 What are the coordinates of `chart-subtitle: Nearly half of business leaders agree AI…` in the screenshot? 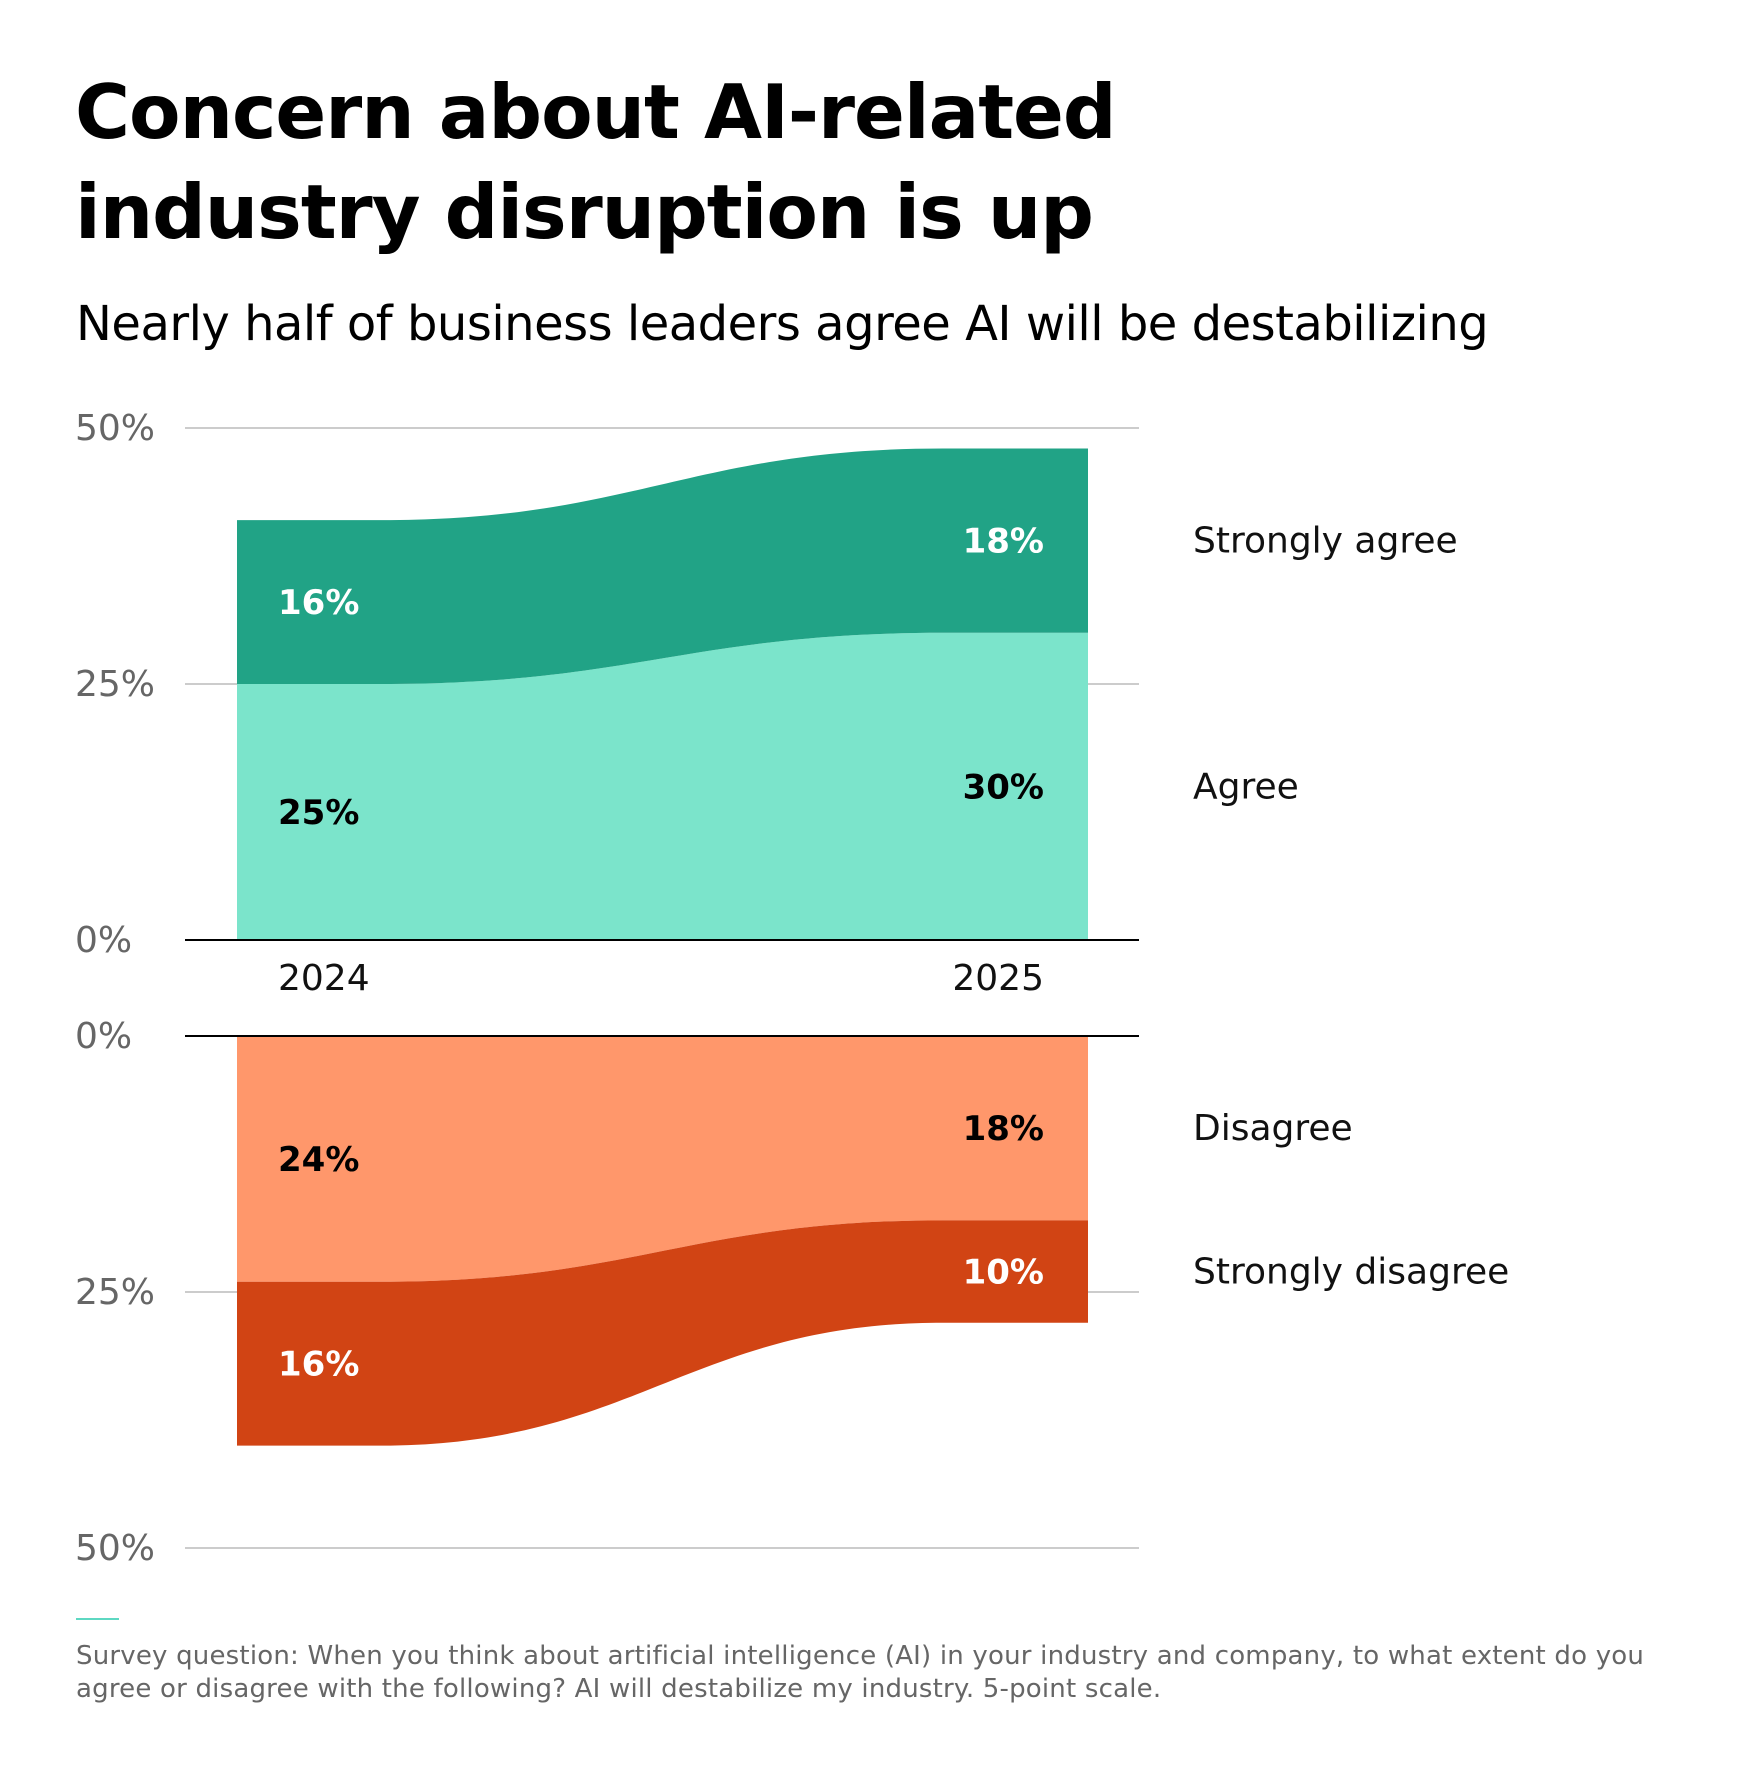 It's located at (782, 324).